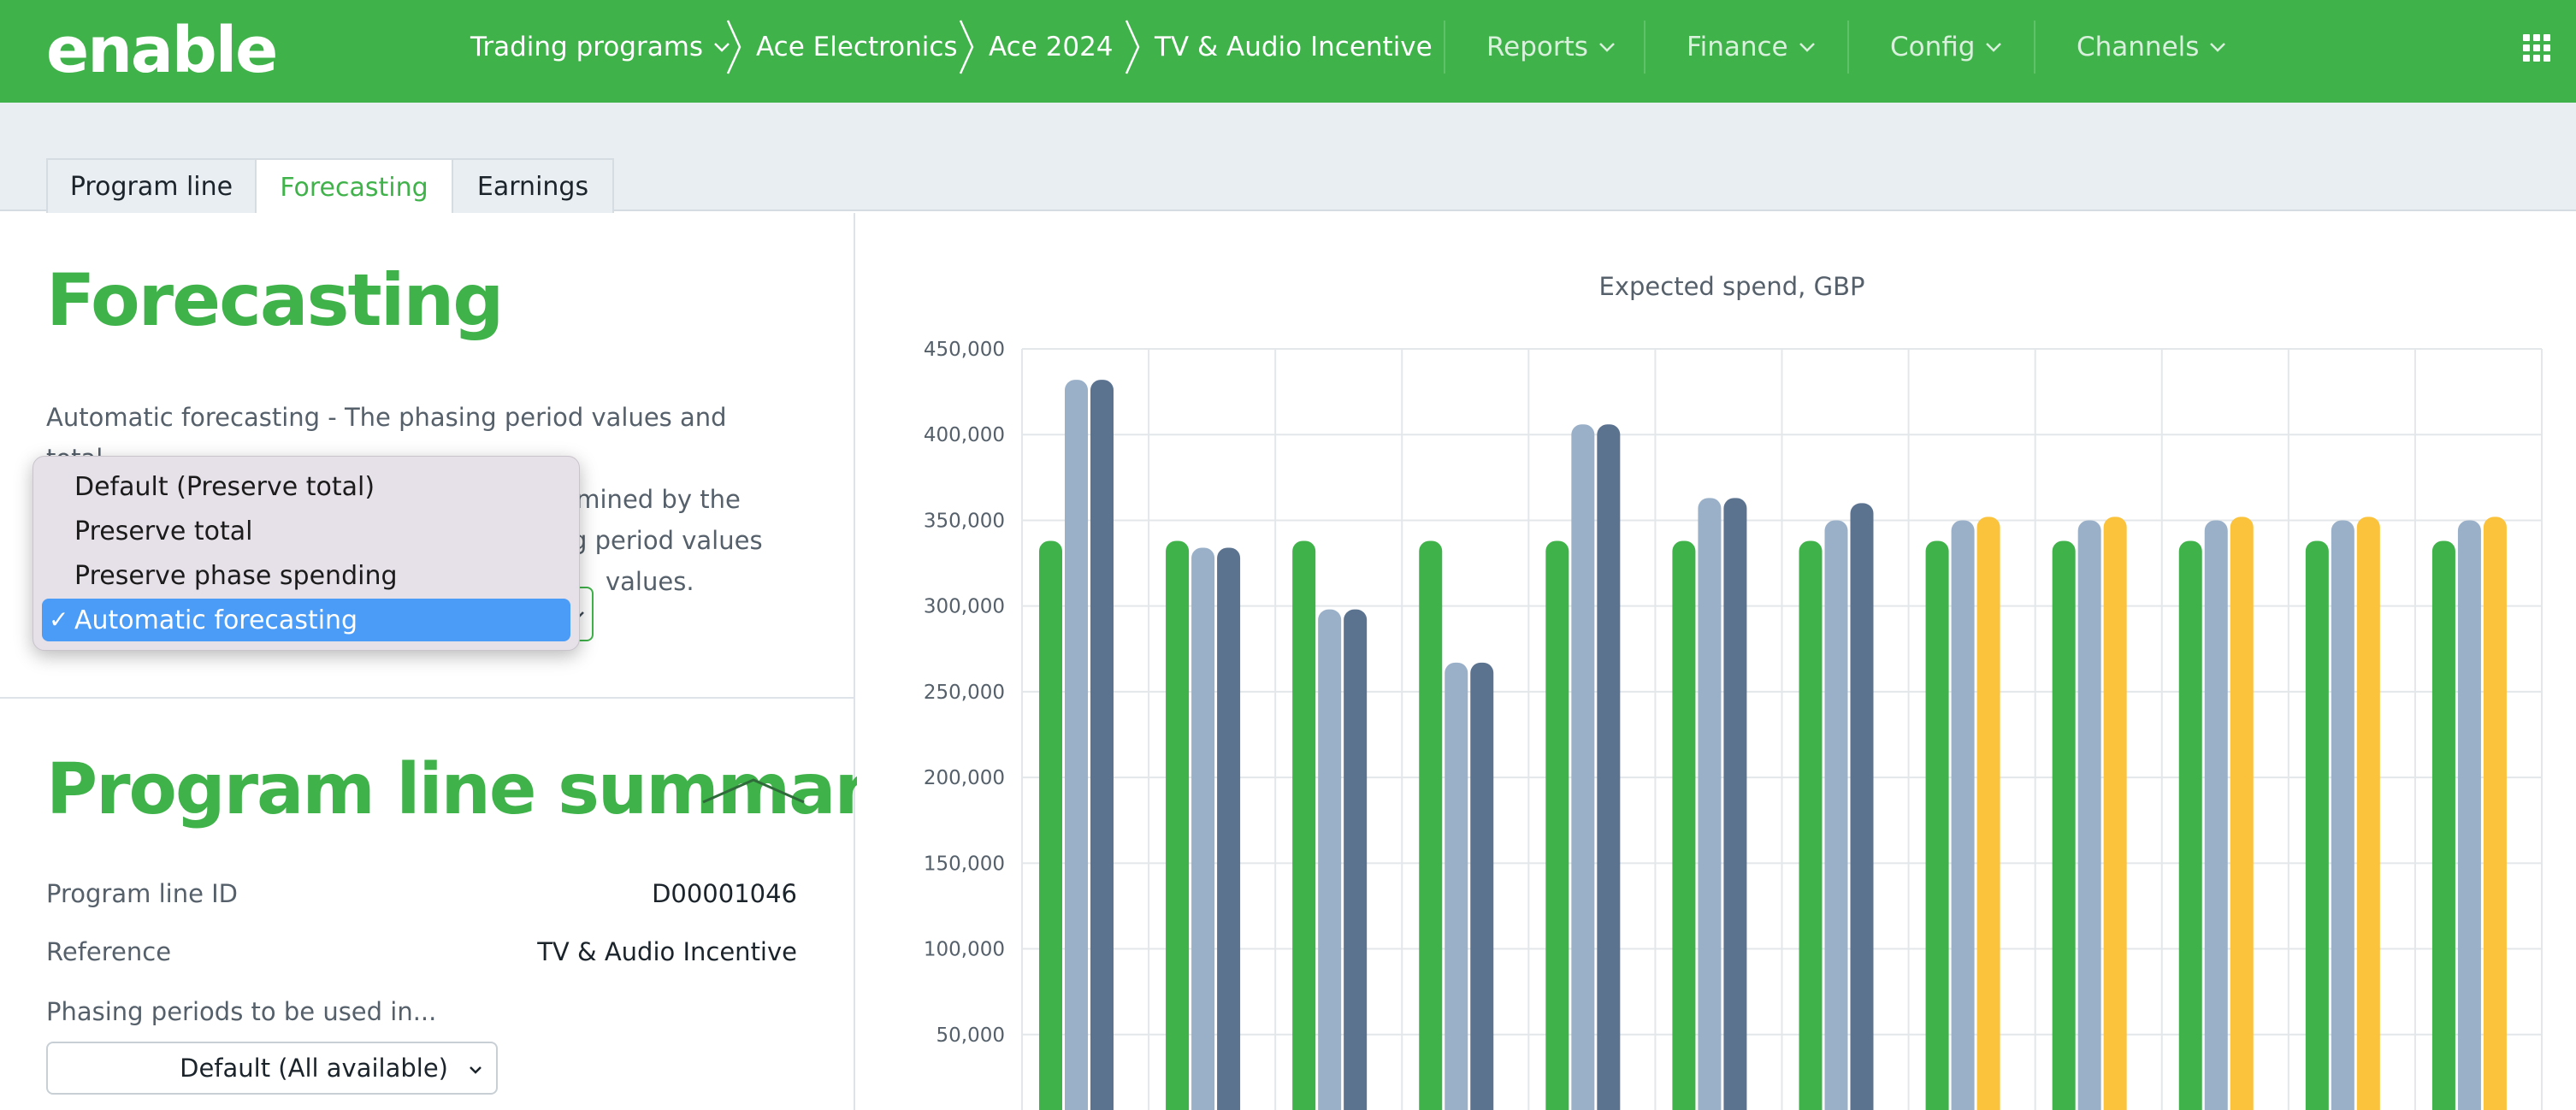 This screenshot has width=2576, height=1110. I want to click on y-tick-label: 150,000, so click(964, 864).